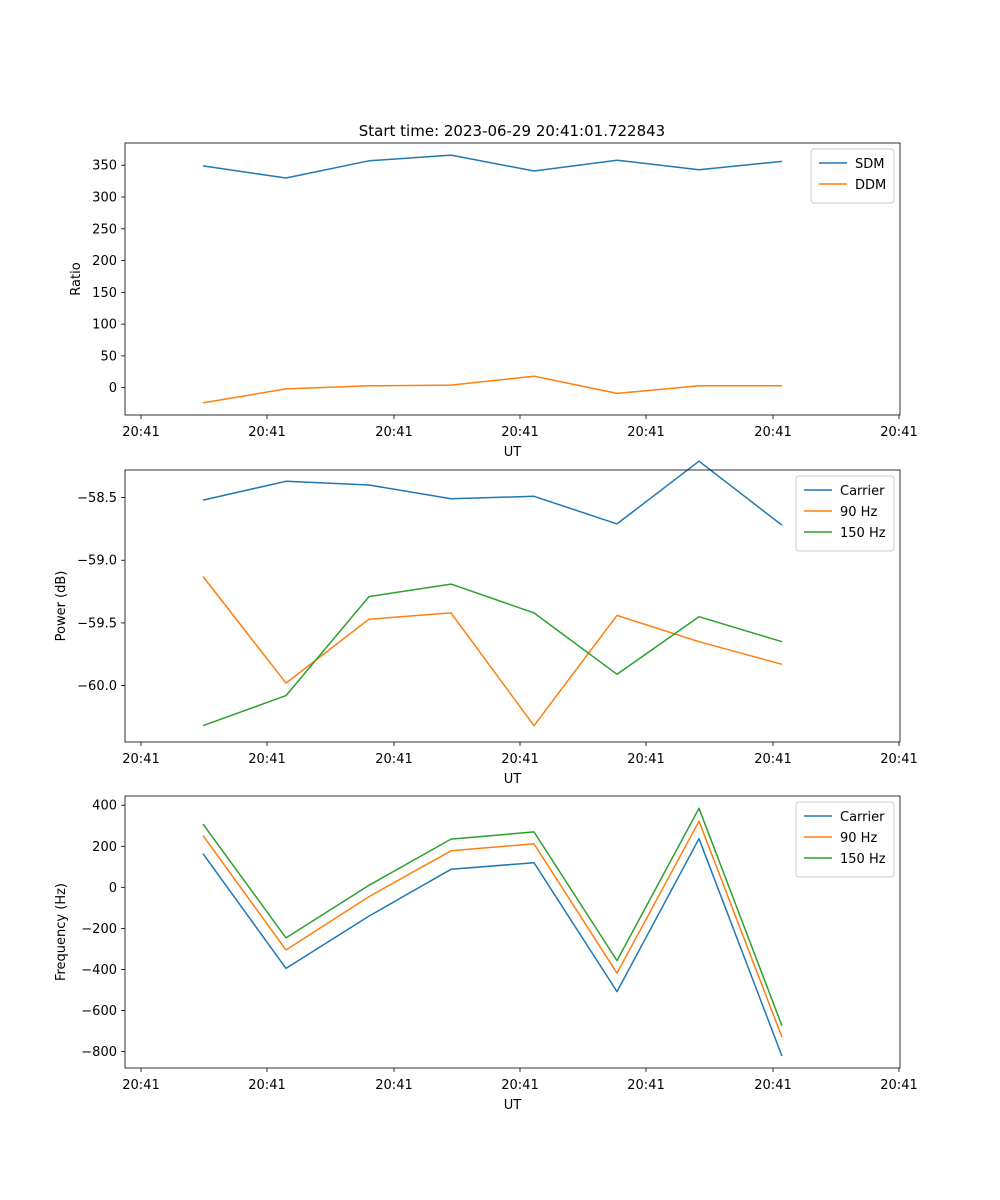 The width and height of the screenshot is (1000, 1200). I want to click on figure-title: Start time: 2023-06-29 20:41:01.722843, so click(512, 131).